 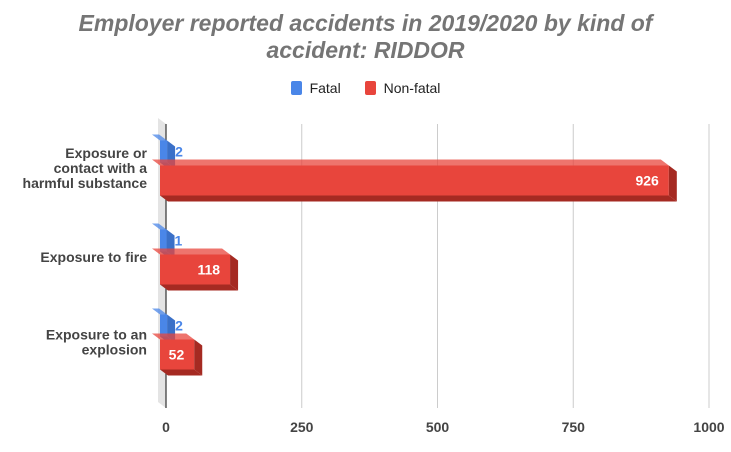 I want to click on data-label-fatal-2: 1, so click(x=179, y=241).